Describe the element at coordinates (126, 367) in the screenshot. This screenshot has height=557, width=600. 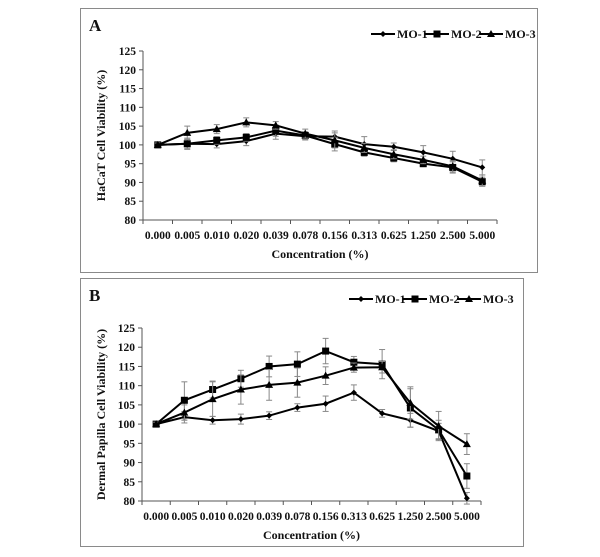
I see `y-tick-label: 115` at that location.